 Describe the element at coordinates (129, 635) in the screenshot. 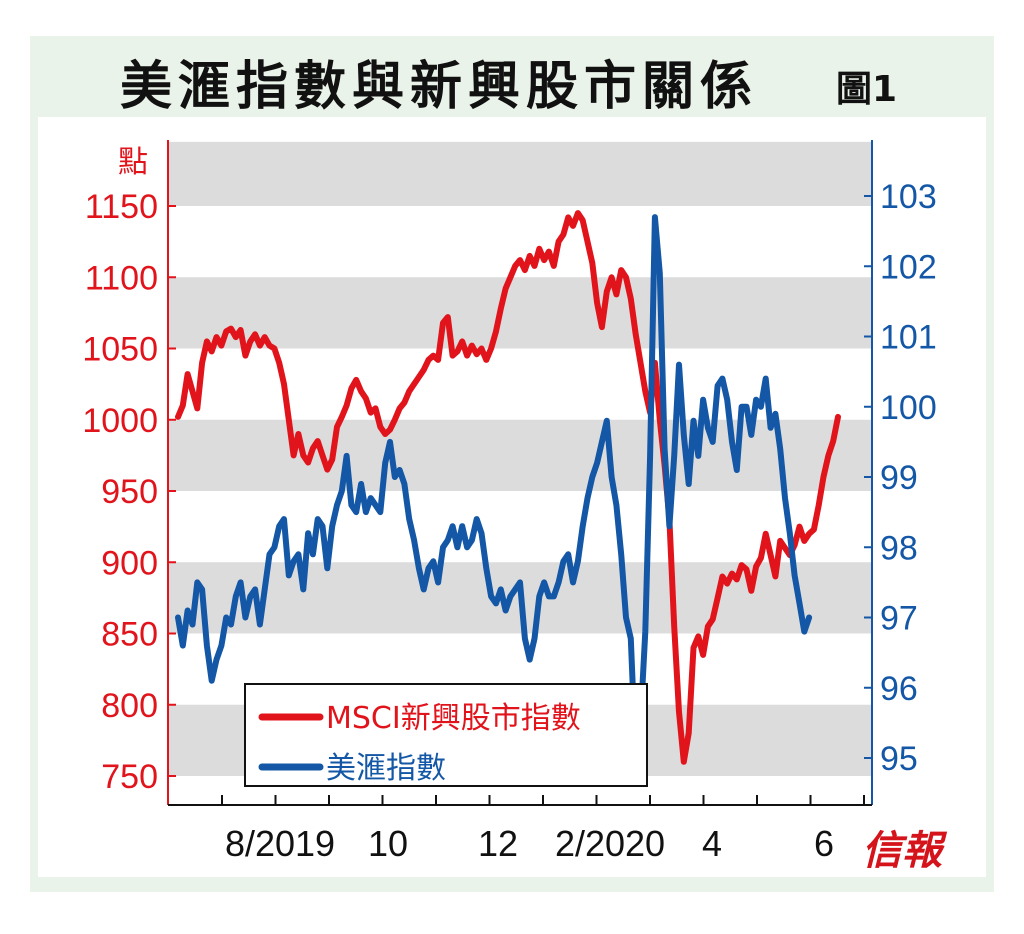

I see `left-tick-label: 850` at that location.